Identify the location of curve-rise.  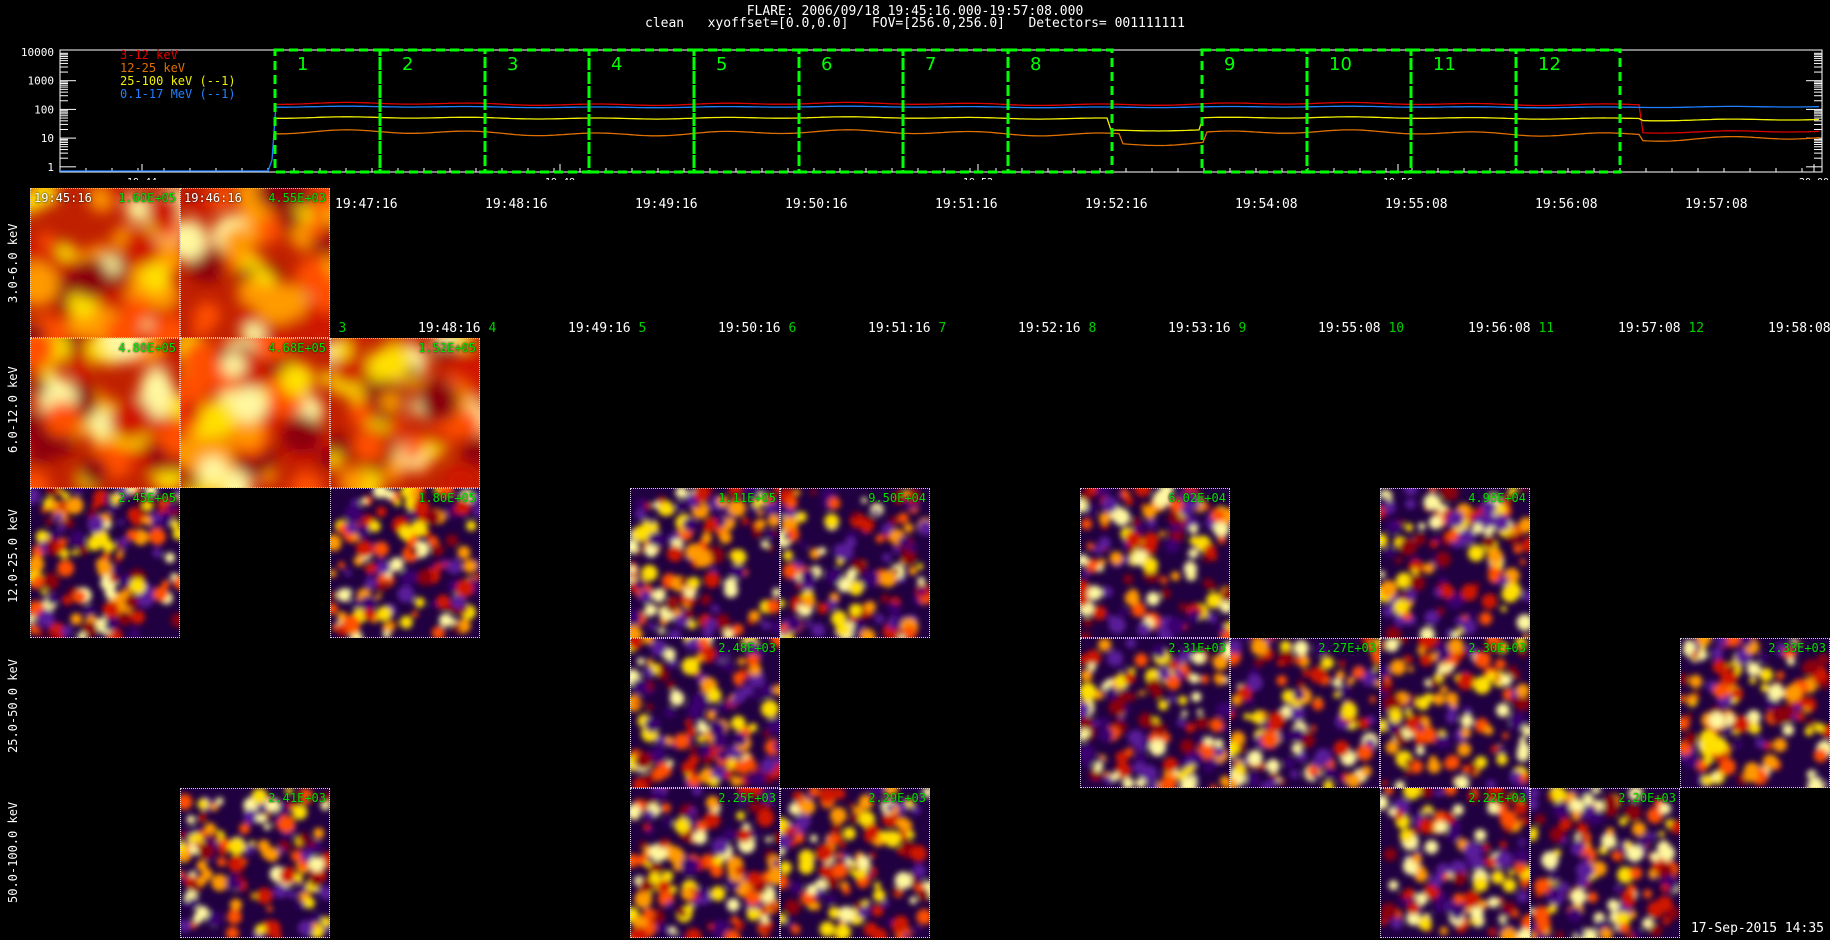
(168, 137).